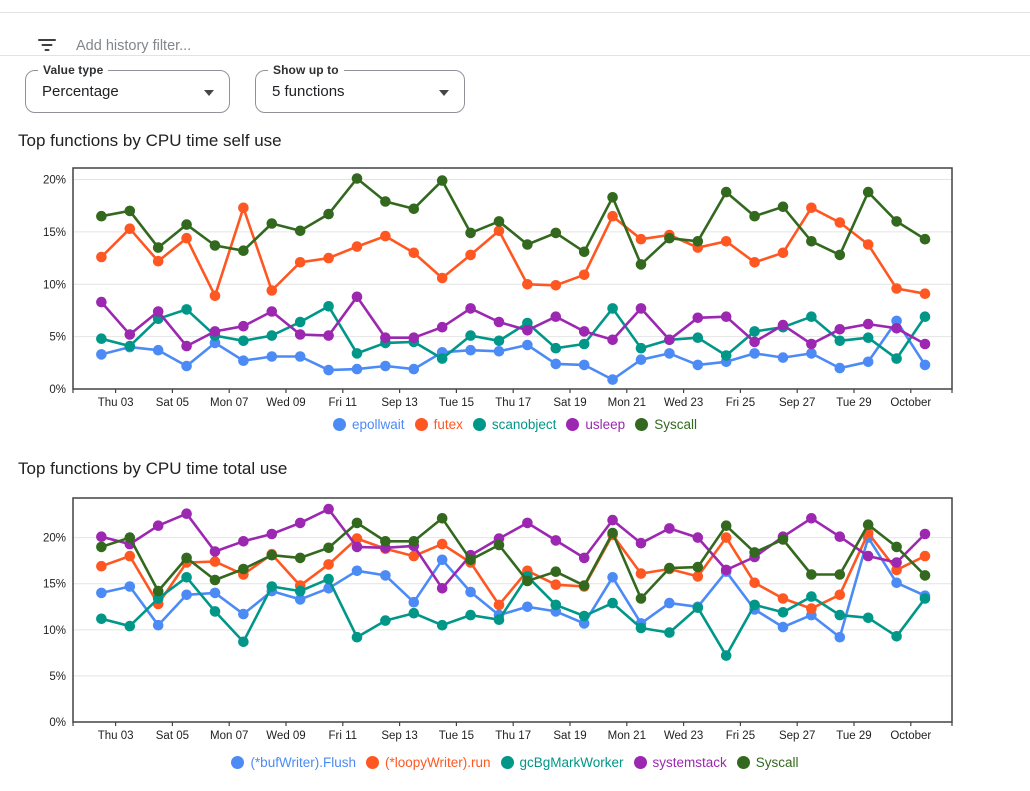  Describe the element at coordinates (666, 424) in the screenshot. I see `legend-item-Syscall: Syscall` at that location.